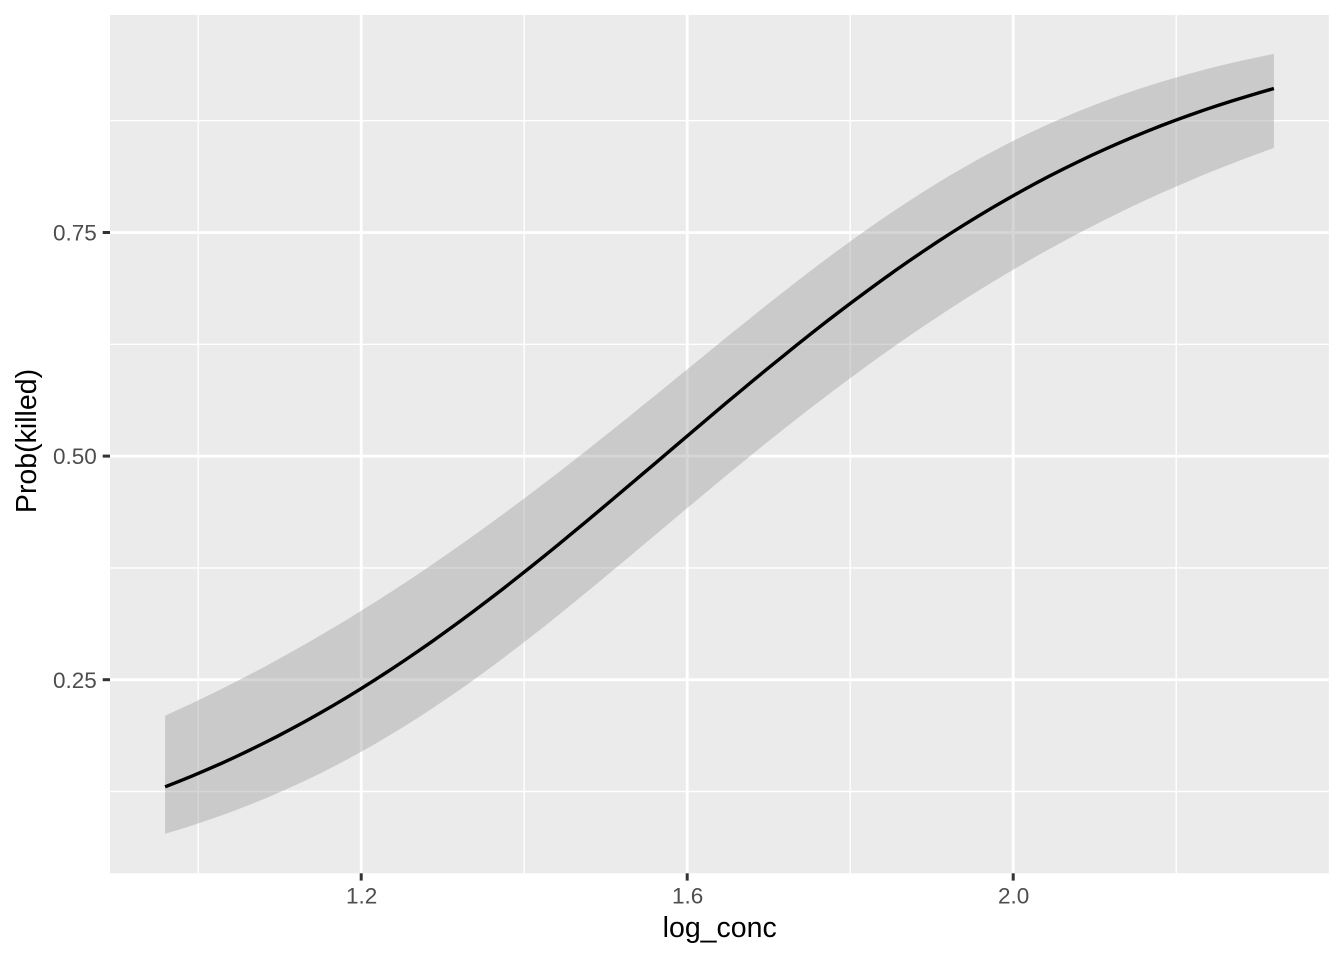  I want to click on svg-text: 1.6, so click(687, 896).